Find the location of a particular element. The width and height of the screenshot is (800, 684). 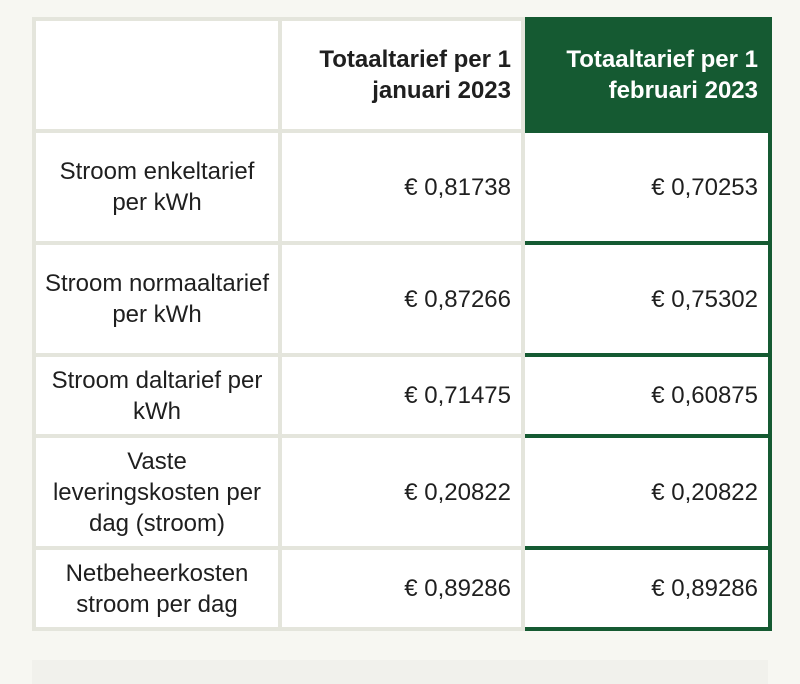

row-label: Stroom daltarief per kWh is located at coordinates (157, 395).